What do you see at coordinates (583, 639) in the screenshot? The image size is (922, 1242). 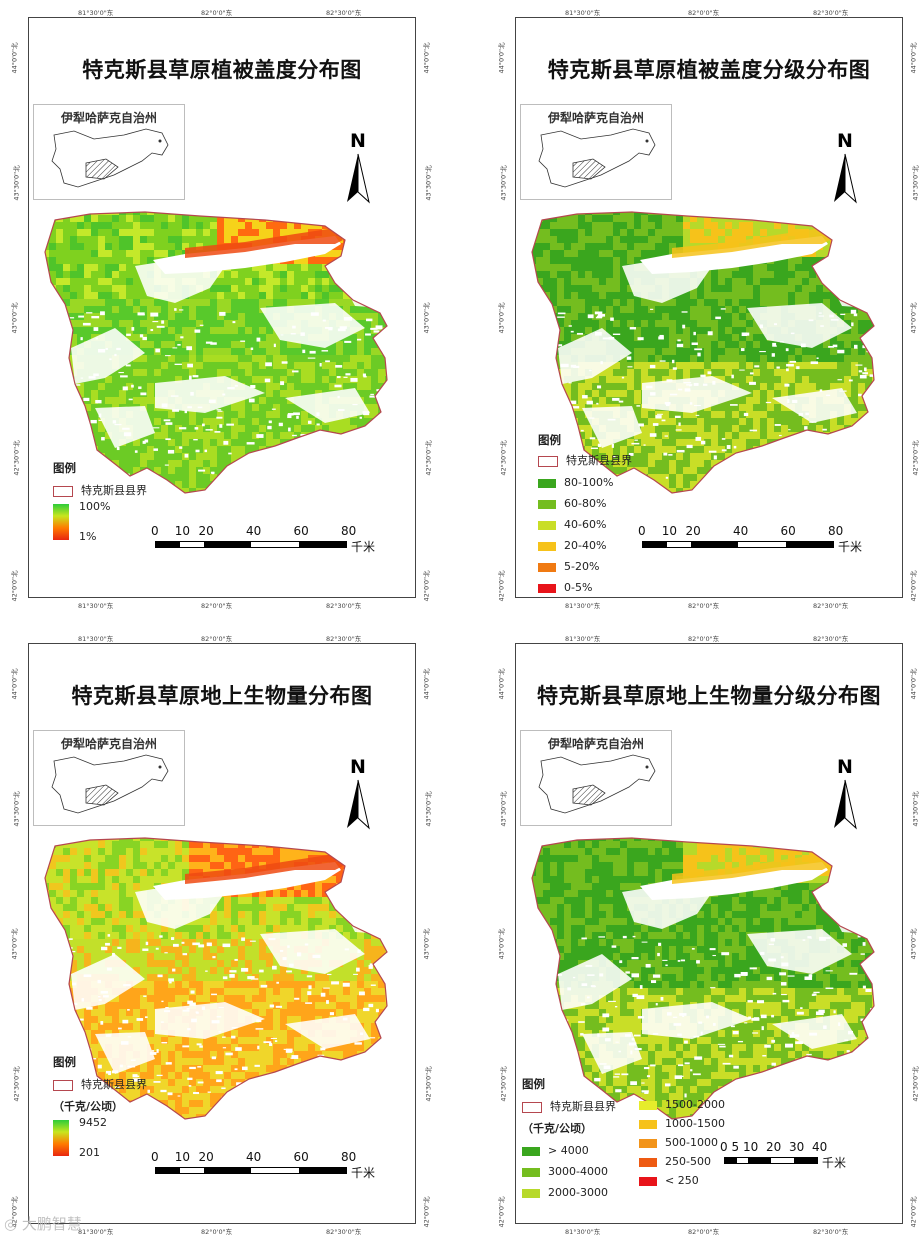 I see `lon-tick-top: 81°30'0"东` at bounding box center [583, 639].